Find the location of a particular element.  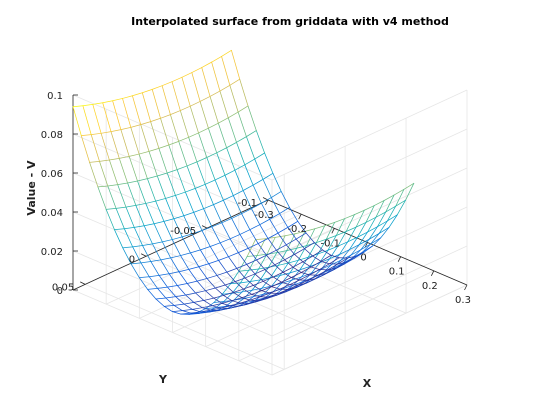

grid-line is located at coordinates (369, 135).